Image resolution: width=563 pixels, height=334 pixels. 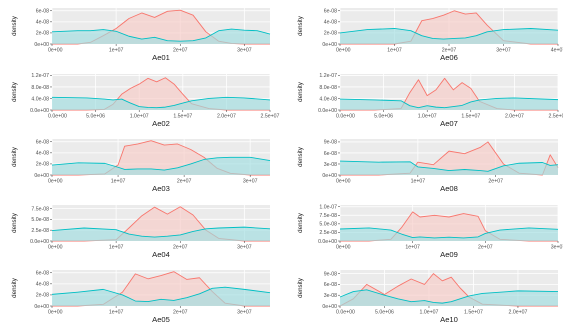 I want to click on panel-title: Ae09, so click(x=449, y=254).